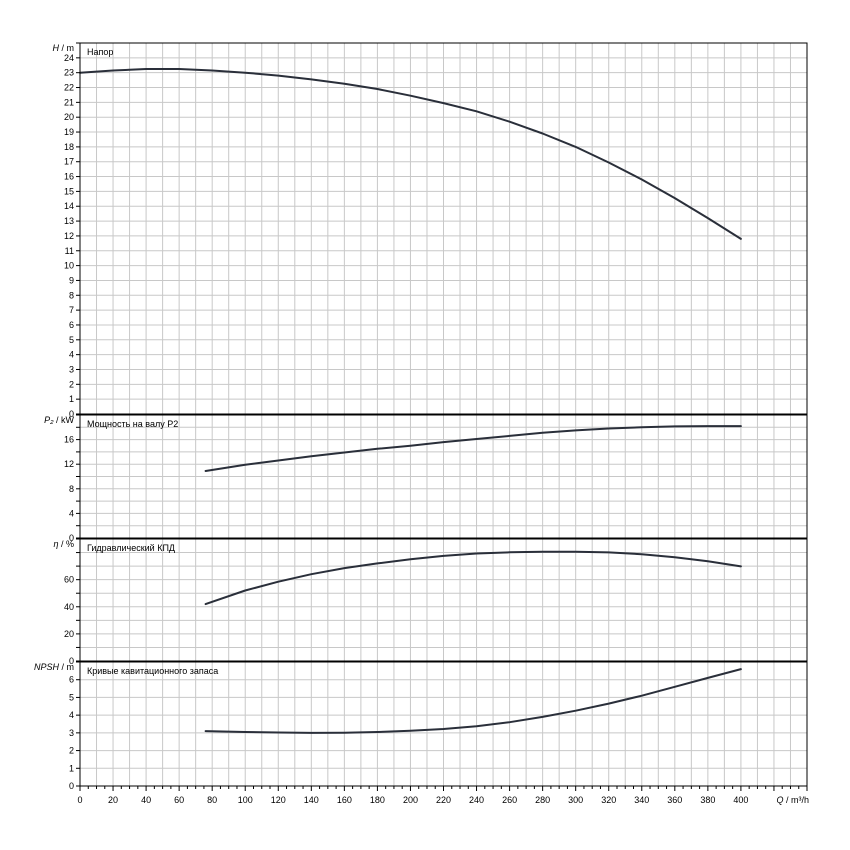  What do you see at coordinates (69, 88) in the screenshot?
I see `y-tick-label: 22` at bounding box center [69, 88].